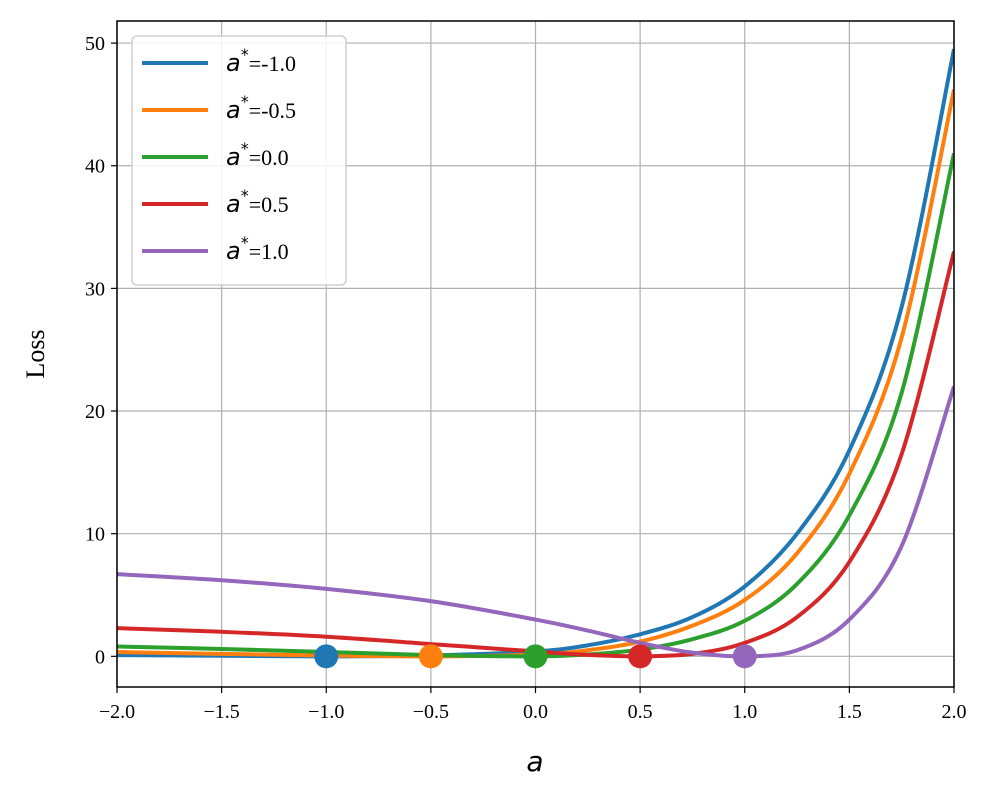  What do you see at coordinates (257, 202) in the screenshot?
I see `legend-label: a*=0.5` at bounding box center [257, 202].